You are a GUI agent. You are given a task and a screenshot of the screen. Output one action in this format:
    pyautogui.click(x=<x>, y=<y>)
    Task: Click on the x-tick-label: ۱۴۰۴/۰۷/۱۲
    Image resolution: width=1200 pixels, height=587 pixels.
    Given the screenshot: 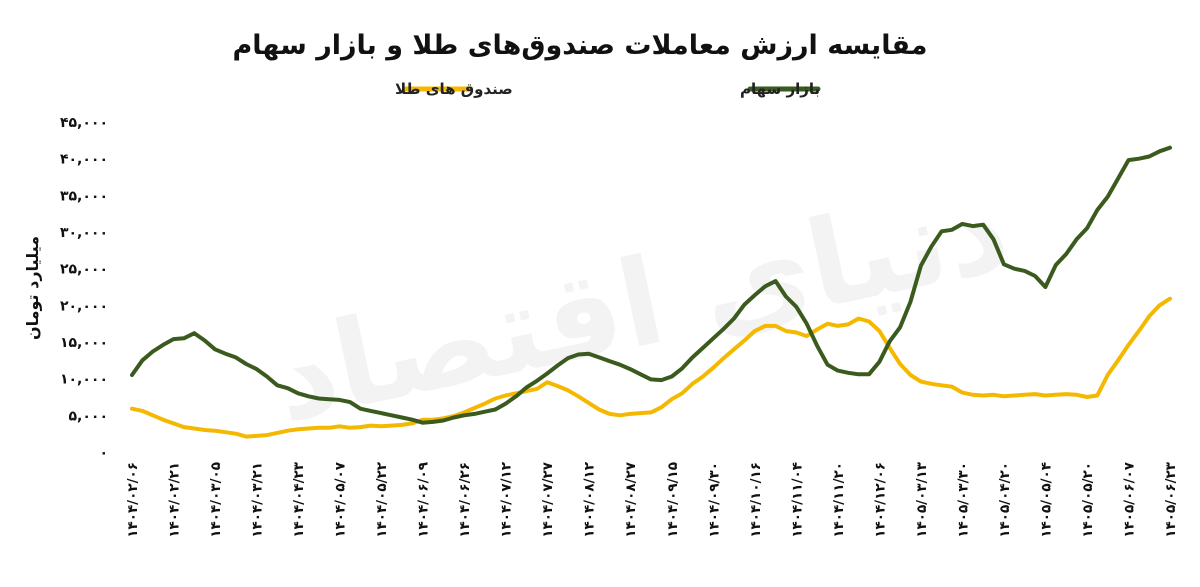 What is the action you would take?
    pyautogui.click(x=507, y=499)
    